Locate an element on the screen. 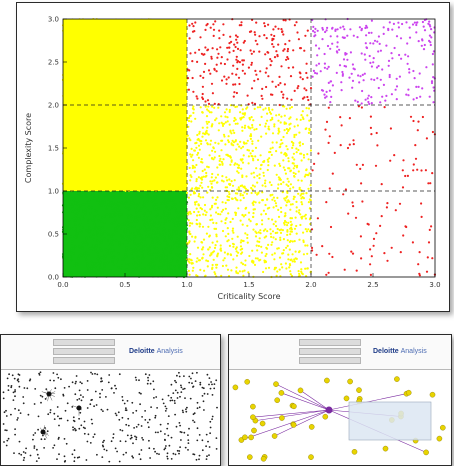 This screenshot has width=454, height=466. network-thumbnail-left: Deloitte Analysis is located at coordinates (110, 400).